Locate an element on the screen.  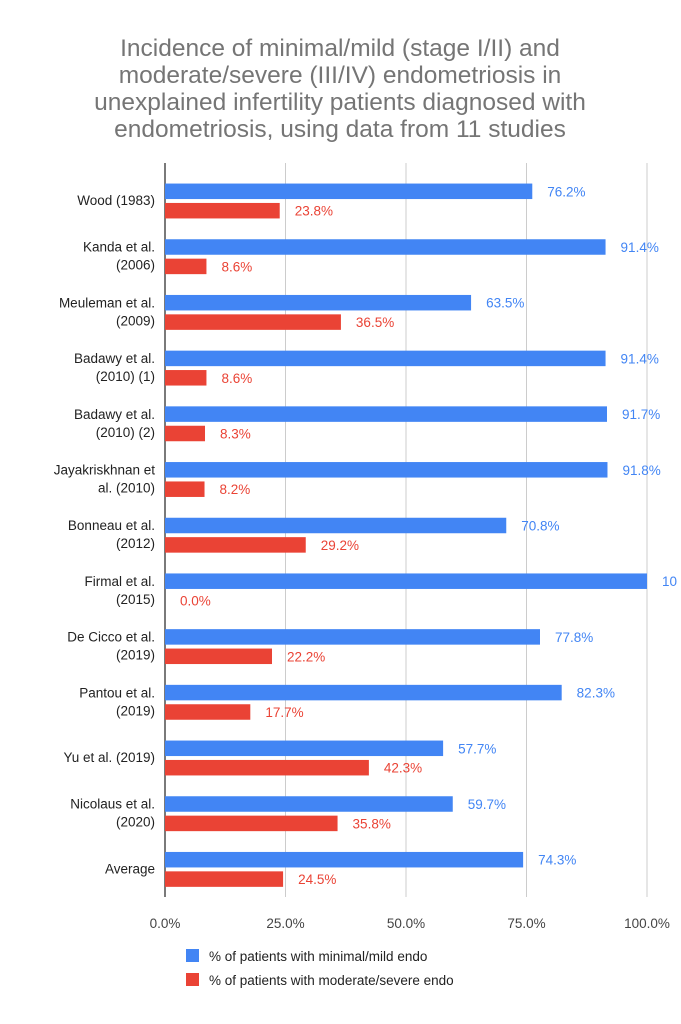
category-label: Firmal et al. is located at coordinates (119, 581).